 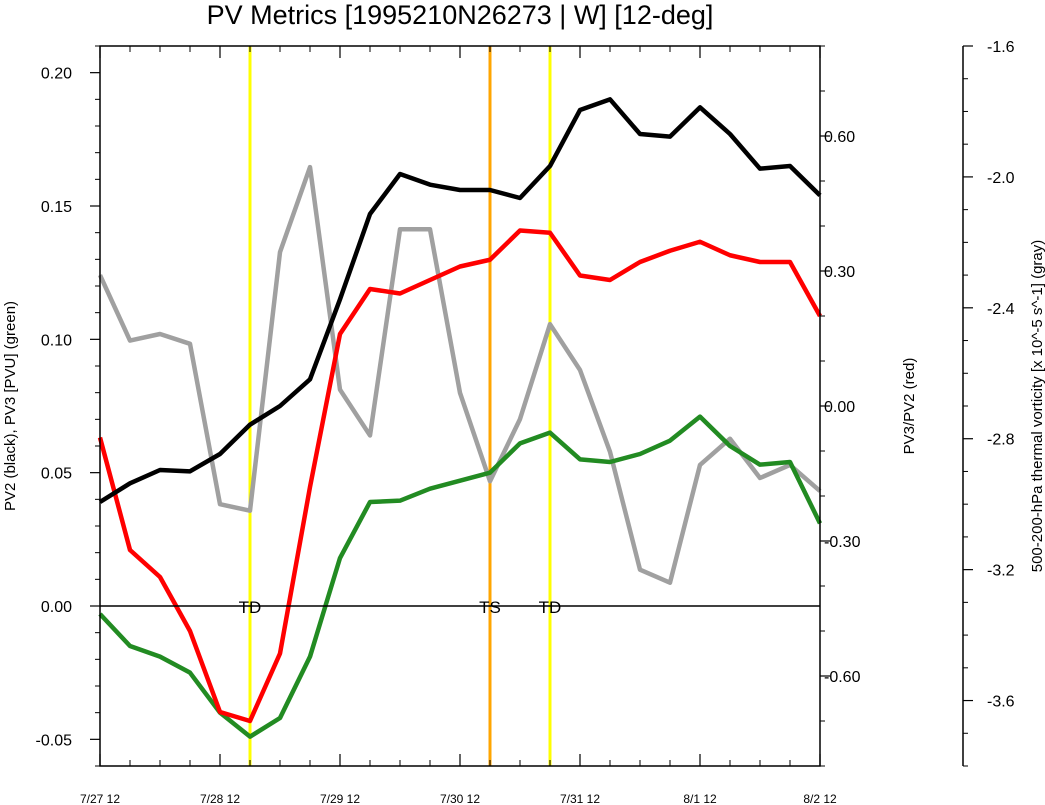 What do you see at coordinates (54, 740) in the screenshot?
I see `left-tick-label: -0.05` at bounding box center [54, 740].